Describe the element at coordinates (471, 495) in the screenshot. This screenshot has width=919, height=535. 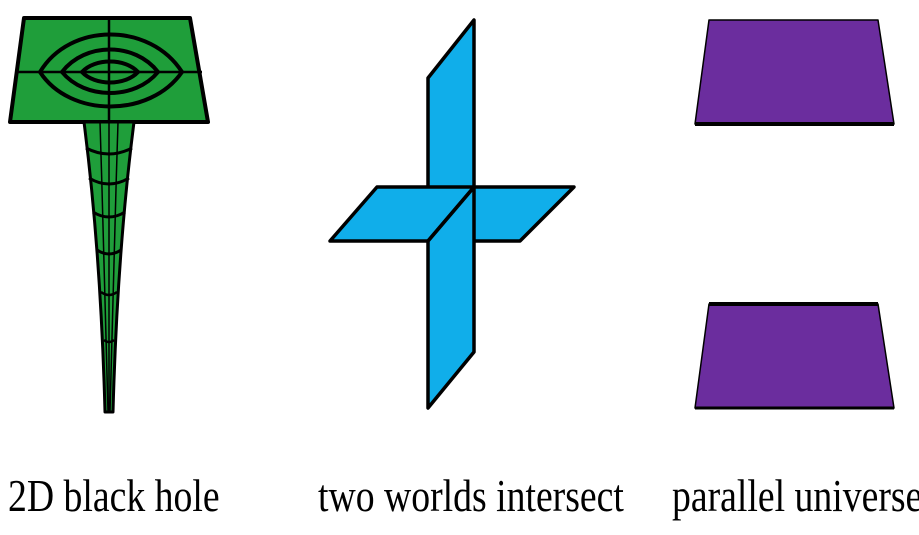
I see `intersect-caption: two worlds intersect` at that location.